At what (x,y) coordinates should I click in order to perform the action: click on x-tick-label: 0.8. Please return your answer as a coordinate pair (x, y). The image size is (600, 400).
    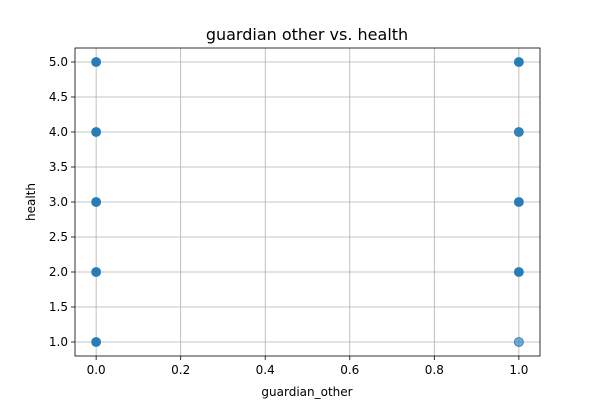
    Looking at the image, I should click on (434, 370).